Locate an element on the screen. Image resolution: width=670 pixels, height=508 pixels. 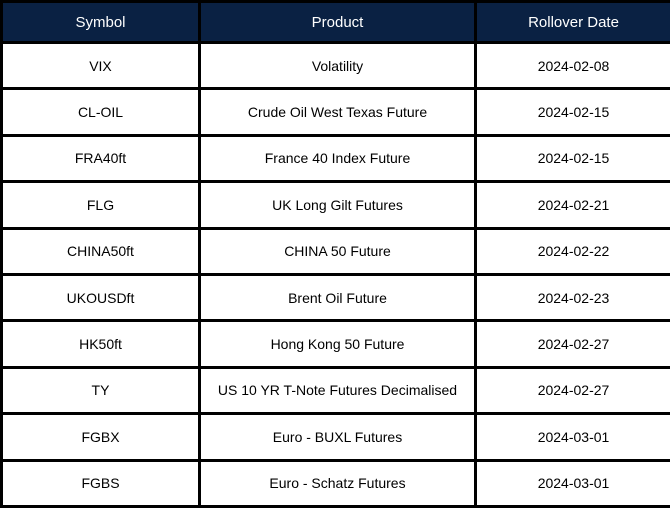
table-row: FGBS Euro - Schatz Futures 2024-03-01 is located at coordinates (335, 483).